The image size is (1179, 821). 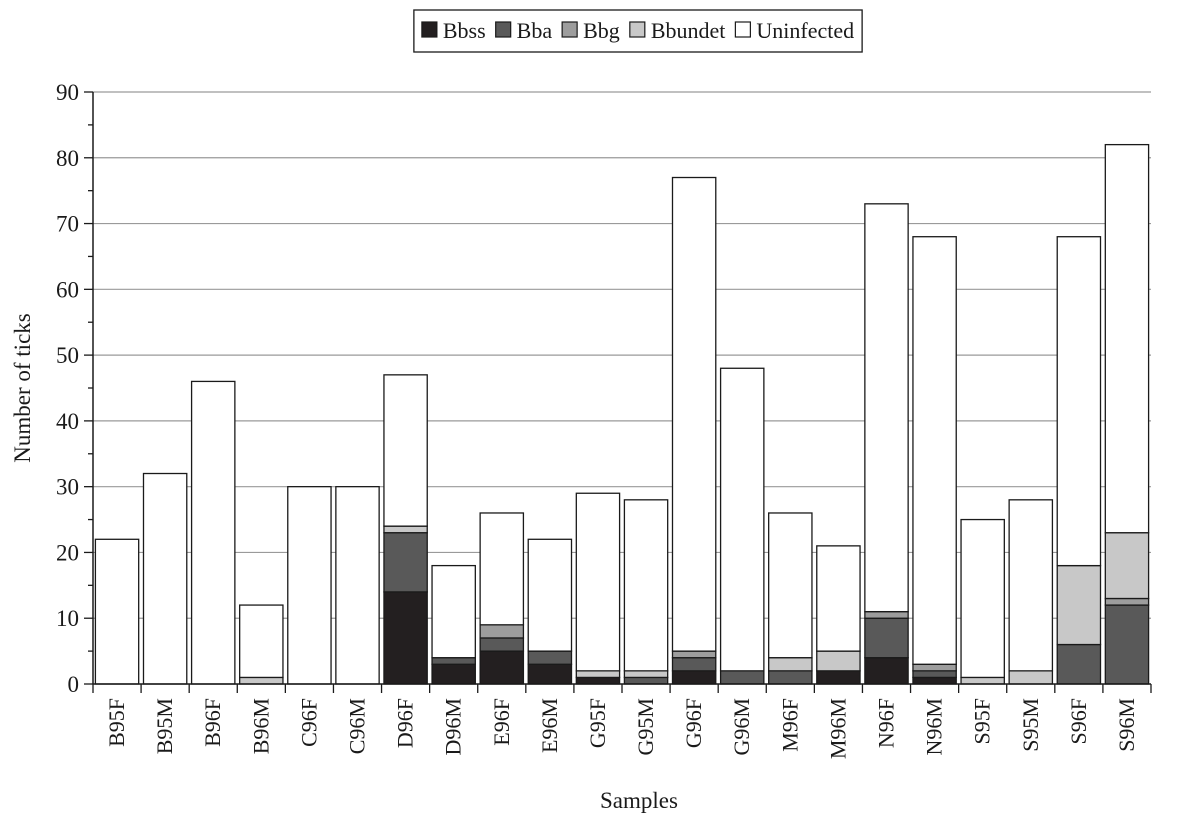 What do you see at coordinates (598, 680) in the screenshot?
I see `bar-segment-bbss-g95f` at bounding box center [598, 680].